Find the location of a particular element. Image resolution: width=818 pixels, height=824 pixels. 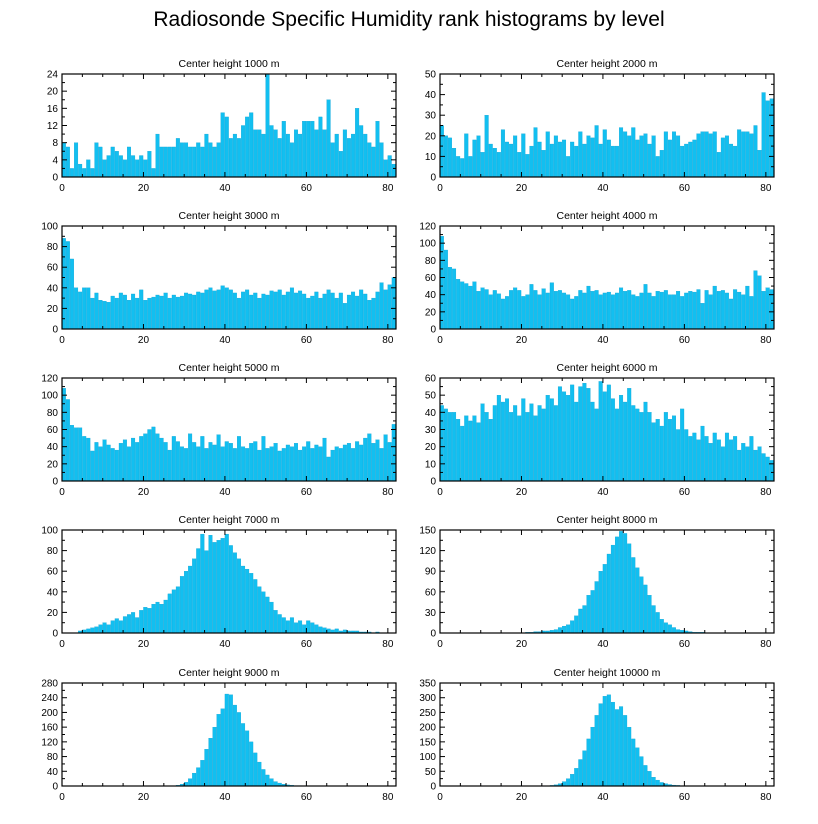

x-tick-label: 80 is located at coordinates (766, 340).